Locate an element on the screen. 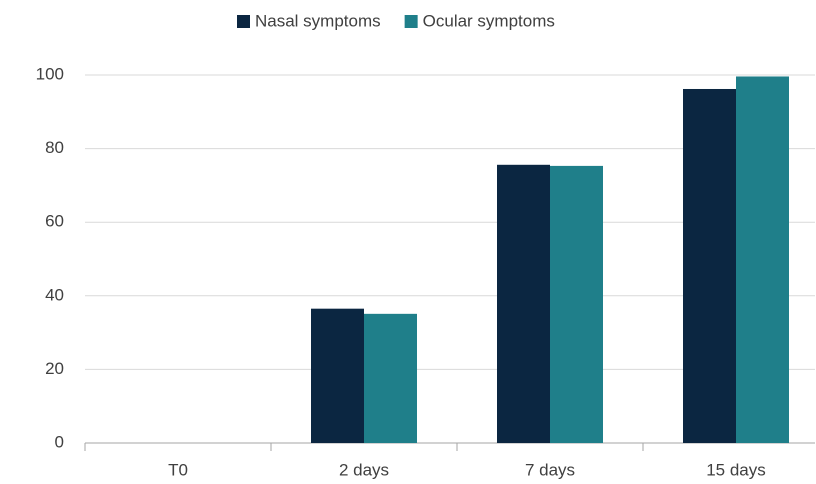  y-tick-label: 20 is located at coordinates (54, 368).